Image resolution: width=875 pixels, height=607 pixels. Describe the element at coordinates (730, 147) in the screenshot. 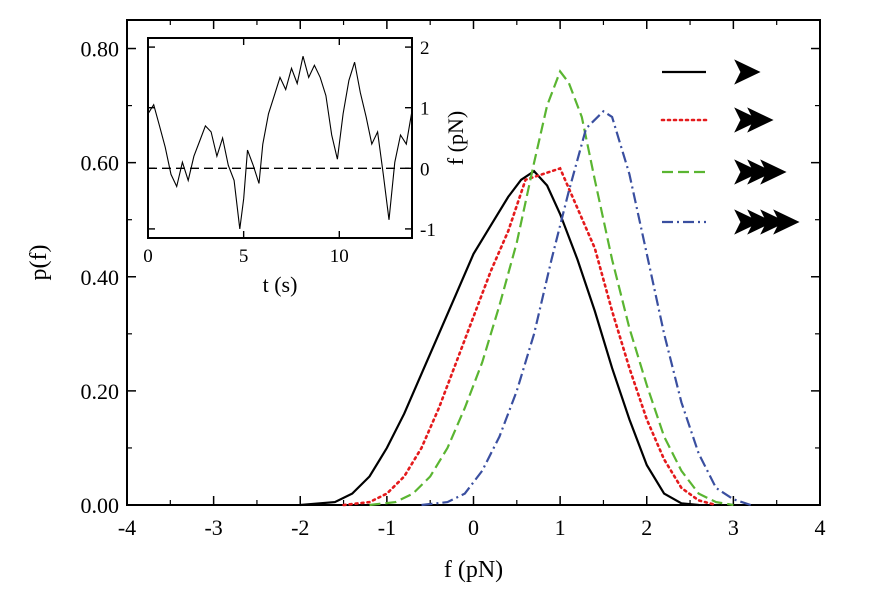

I see `legend` at that location.